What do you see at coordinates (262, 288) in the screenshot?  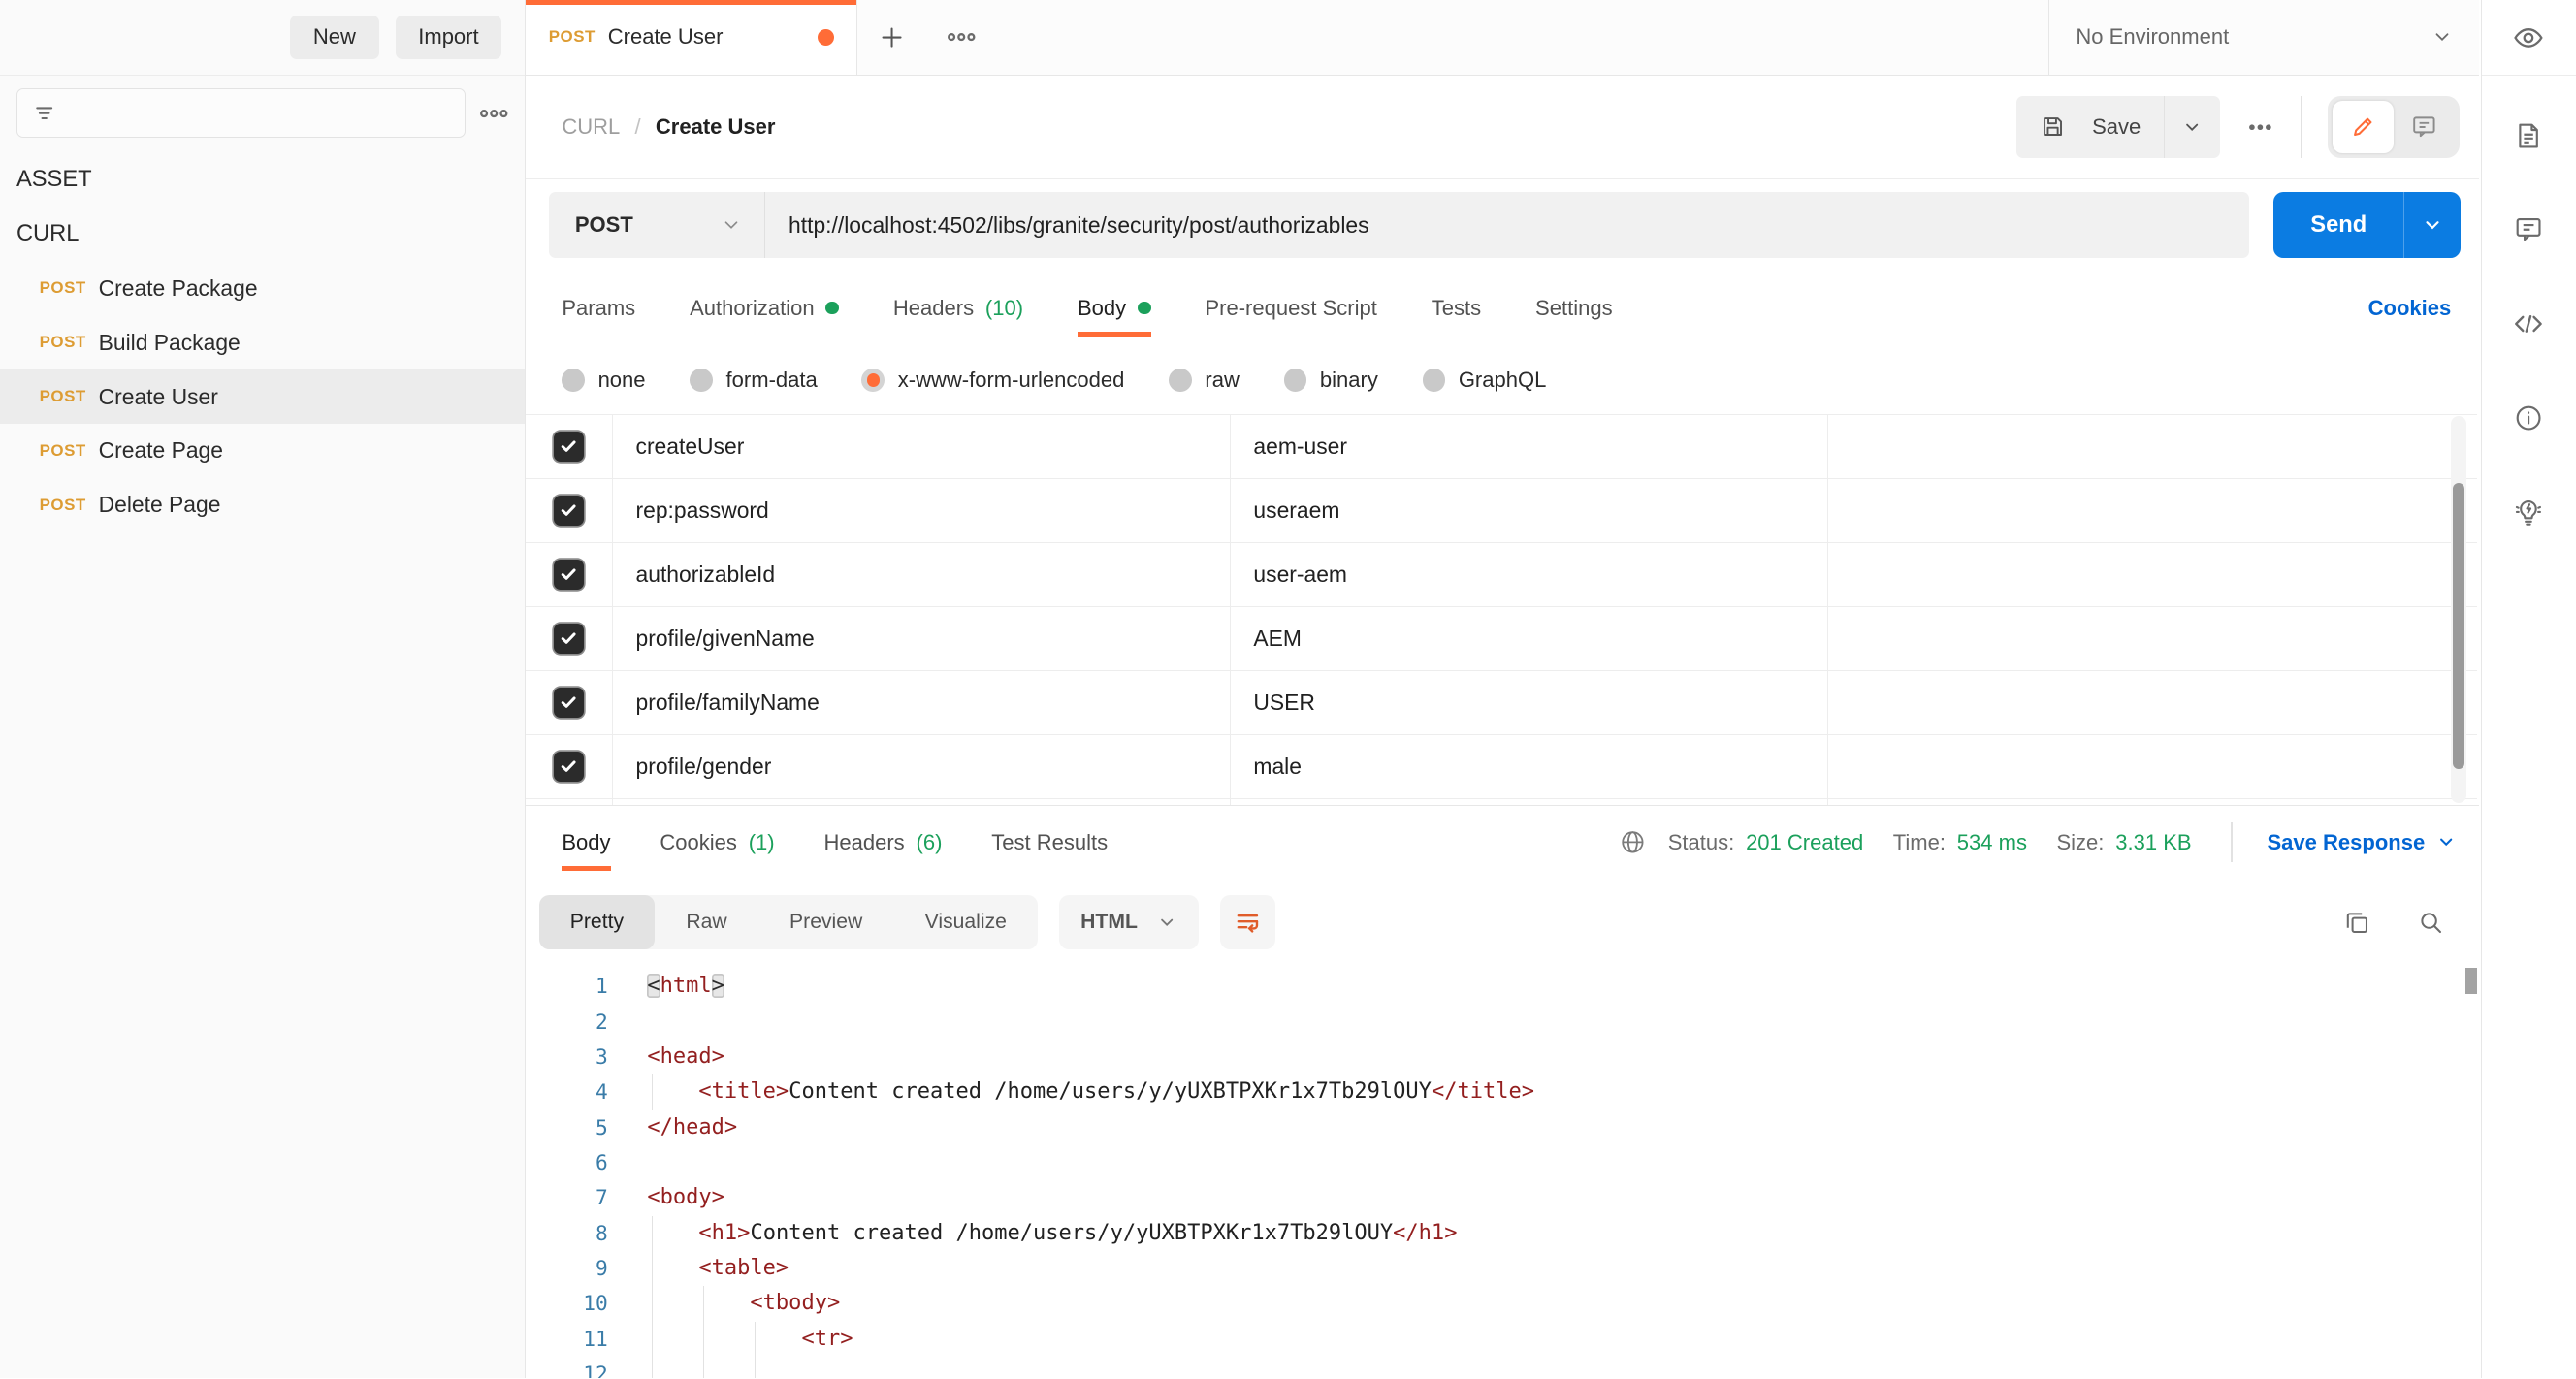 I see `sidebar-item-create-package: POST Create Package` at bounding box center [262, 288].